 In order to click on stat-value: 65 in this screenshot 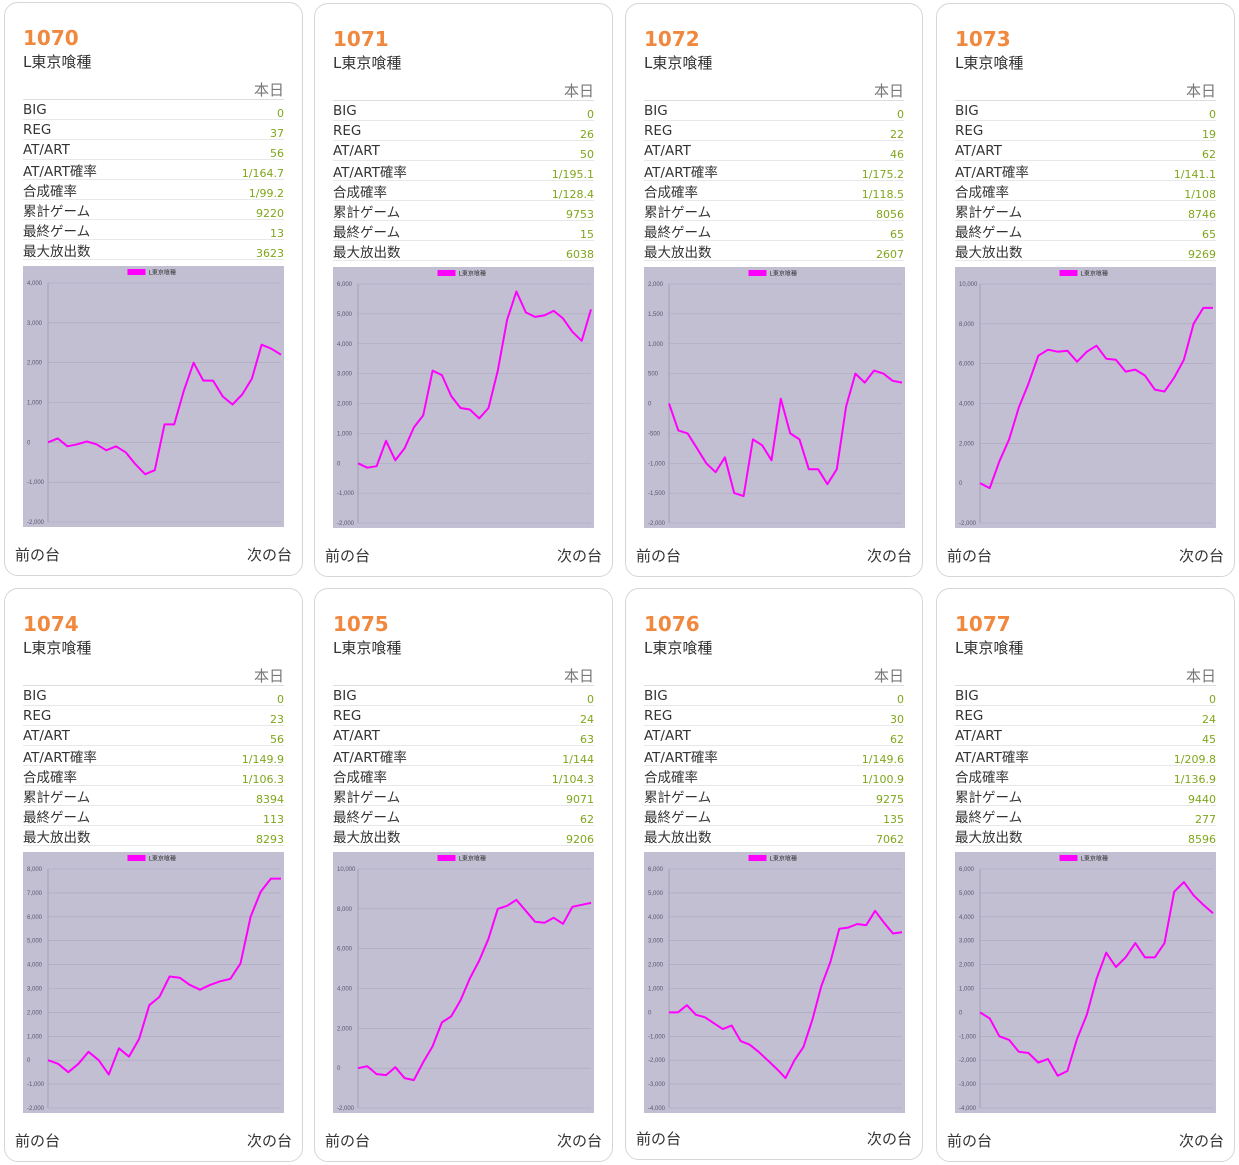, I will do `click(1209, 234)`.